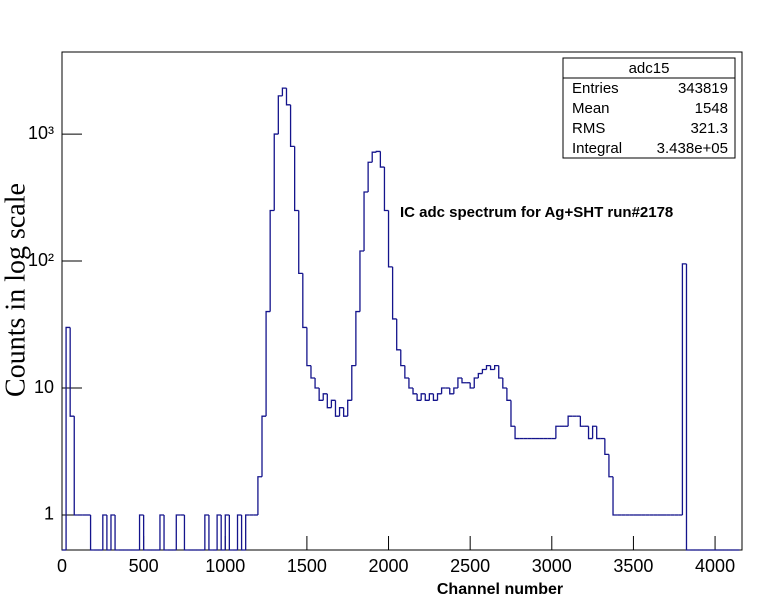  Describe the element at coordinates (44, 387) in the screenshot. I see `y-tick-label: 10` at that location.